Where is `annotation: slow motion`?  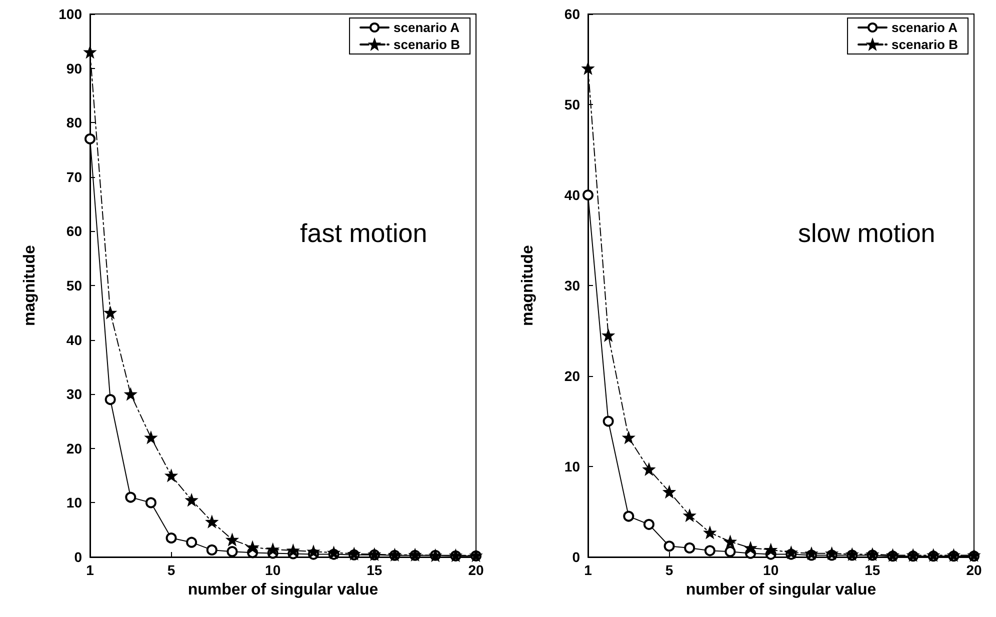 annotation: slow motion is located at coordinates (867, 233).